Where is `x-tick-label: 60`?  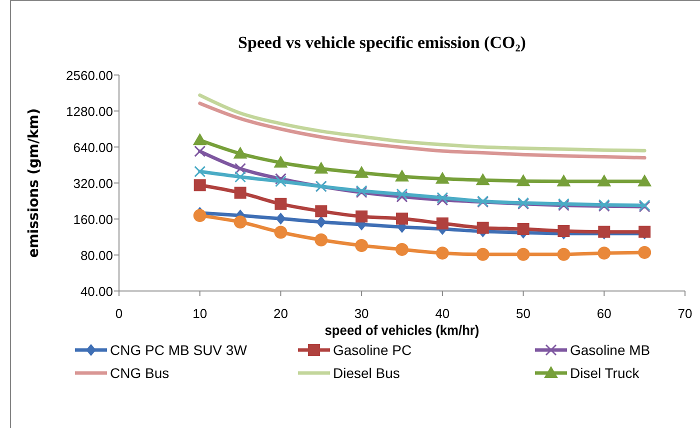 x-tick-label: 60 is located at coordinates (604, 313).